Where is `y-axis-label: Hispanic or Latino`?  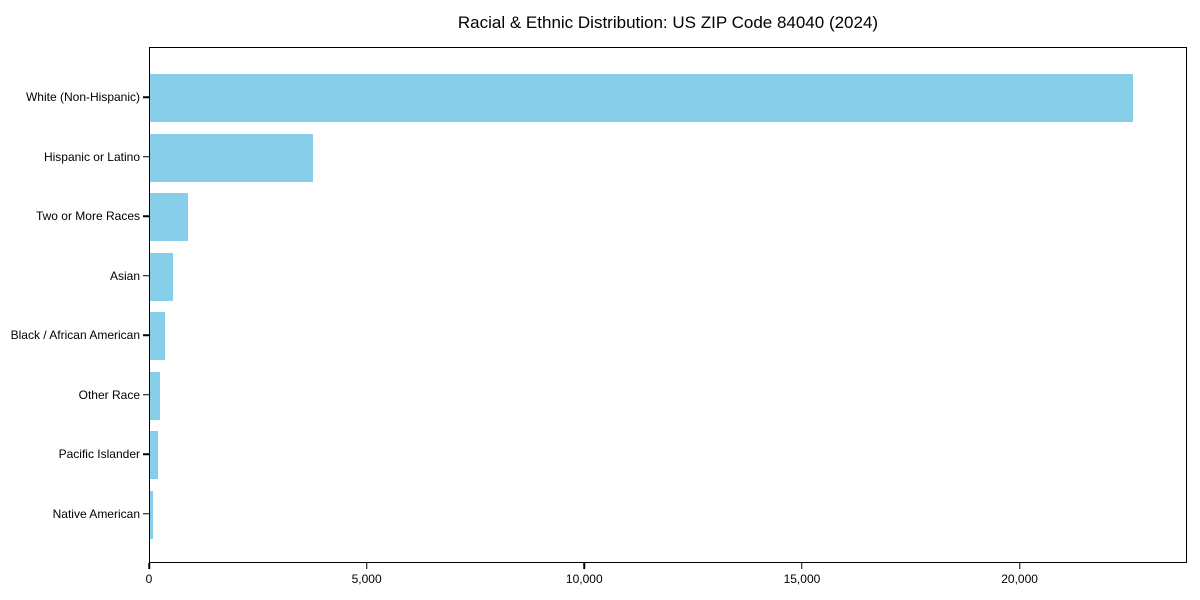
y-axis-label: Hispanic or Latino is located at coordinates (91, 156).